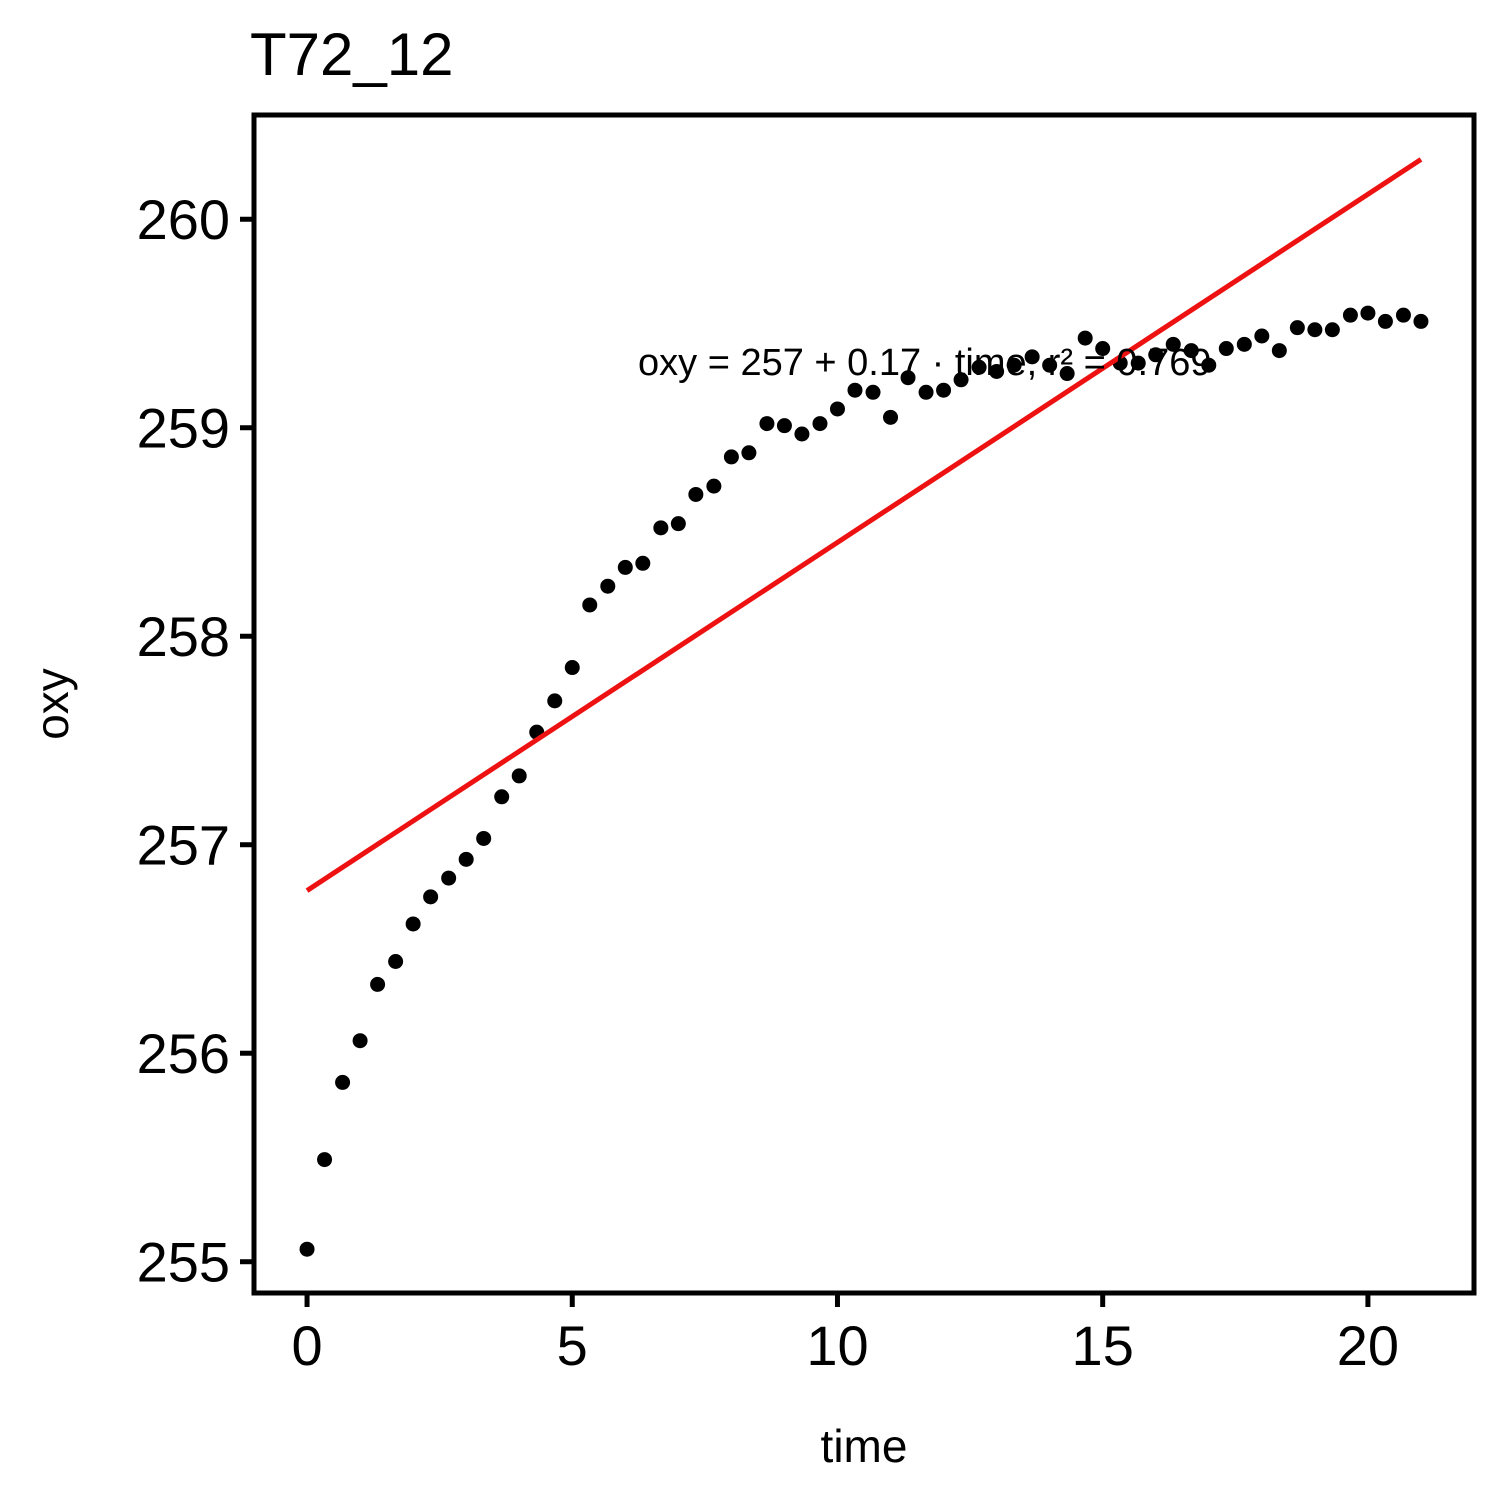 The height and width of the screenshot is (1500, 1500). Describe the element at coordinates (52, 704) in the screenshot. I see `y-axis-label: oxy` at that location.